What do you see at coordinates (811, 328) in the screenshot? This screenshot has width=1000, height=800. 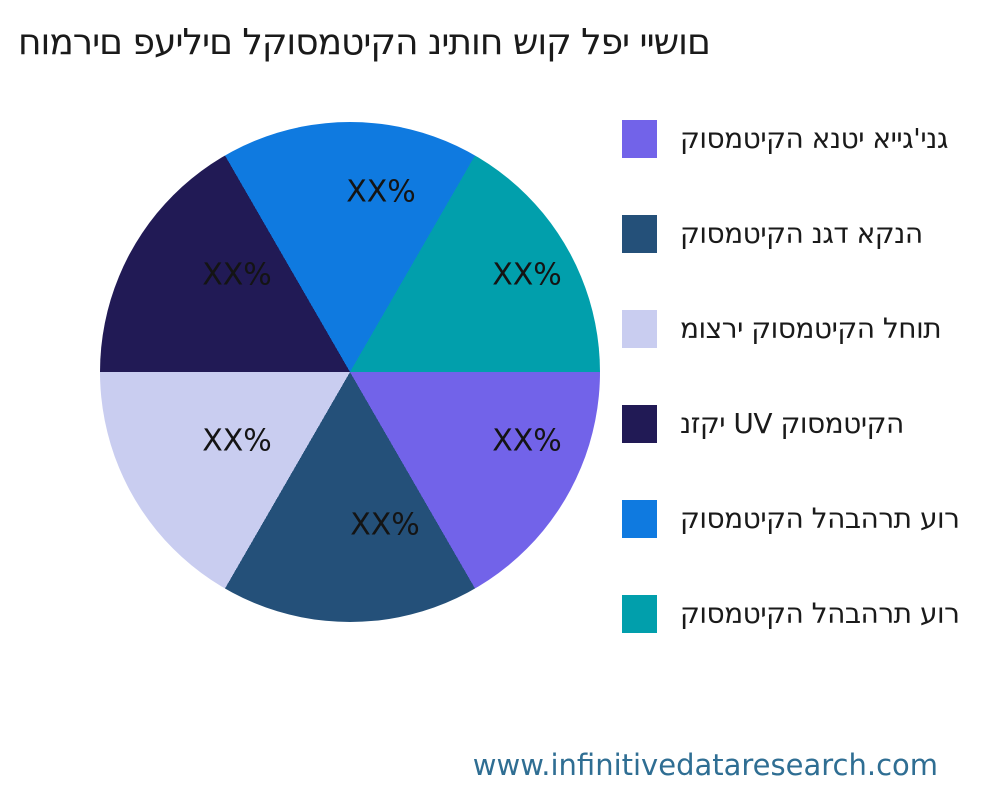 I see `legend-label: מוצרי קוסמטיקה לחות` at bounding box center [811, 328].